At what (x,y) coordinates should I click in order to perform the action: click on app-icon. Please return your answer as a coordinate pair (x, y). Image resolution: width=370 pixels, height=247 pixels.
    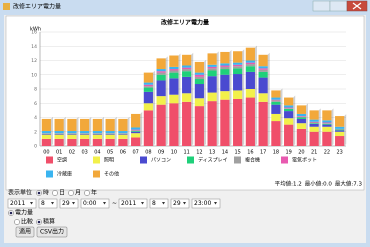
    Looking at the image, I should click on (6, 6).